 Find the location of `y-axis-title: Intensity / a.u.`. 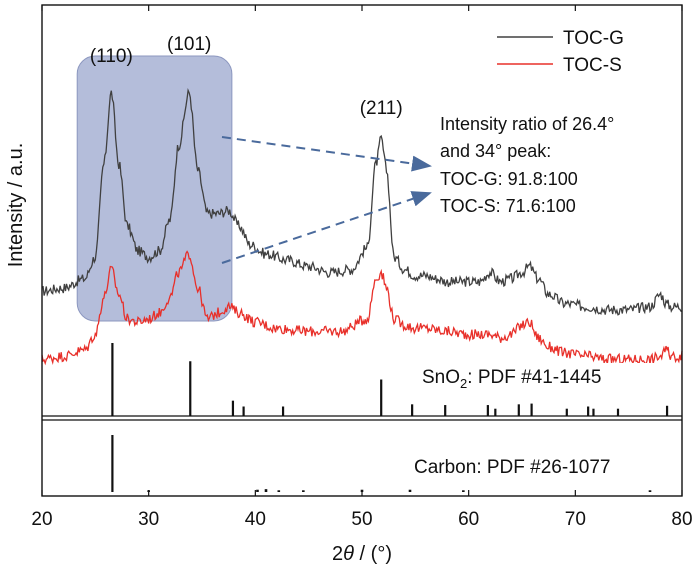

y-axis-title: Intensity / a.u. is located at coordinates (16, 205).